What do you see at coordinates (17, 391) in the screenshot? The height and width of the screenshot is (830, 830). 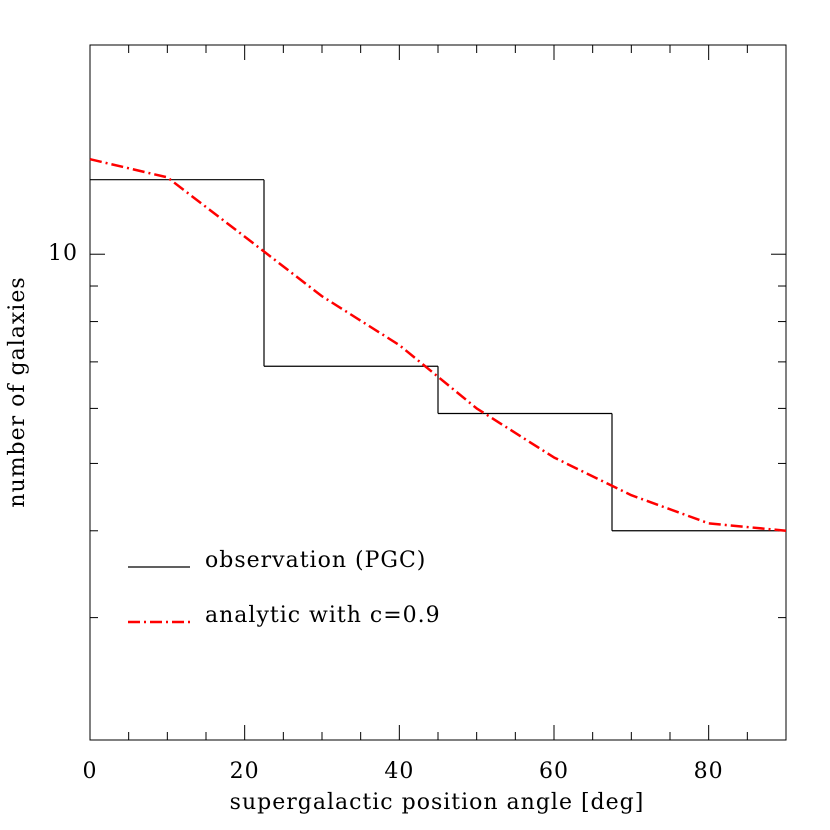 I see `y-axis-label: number of galaxies` at bounding box center [17, 391].